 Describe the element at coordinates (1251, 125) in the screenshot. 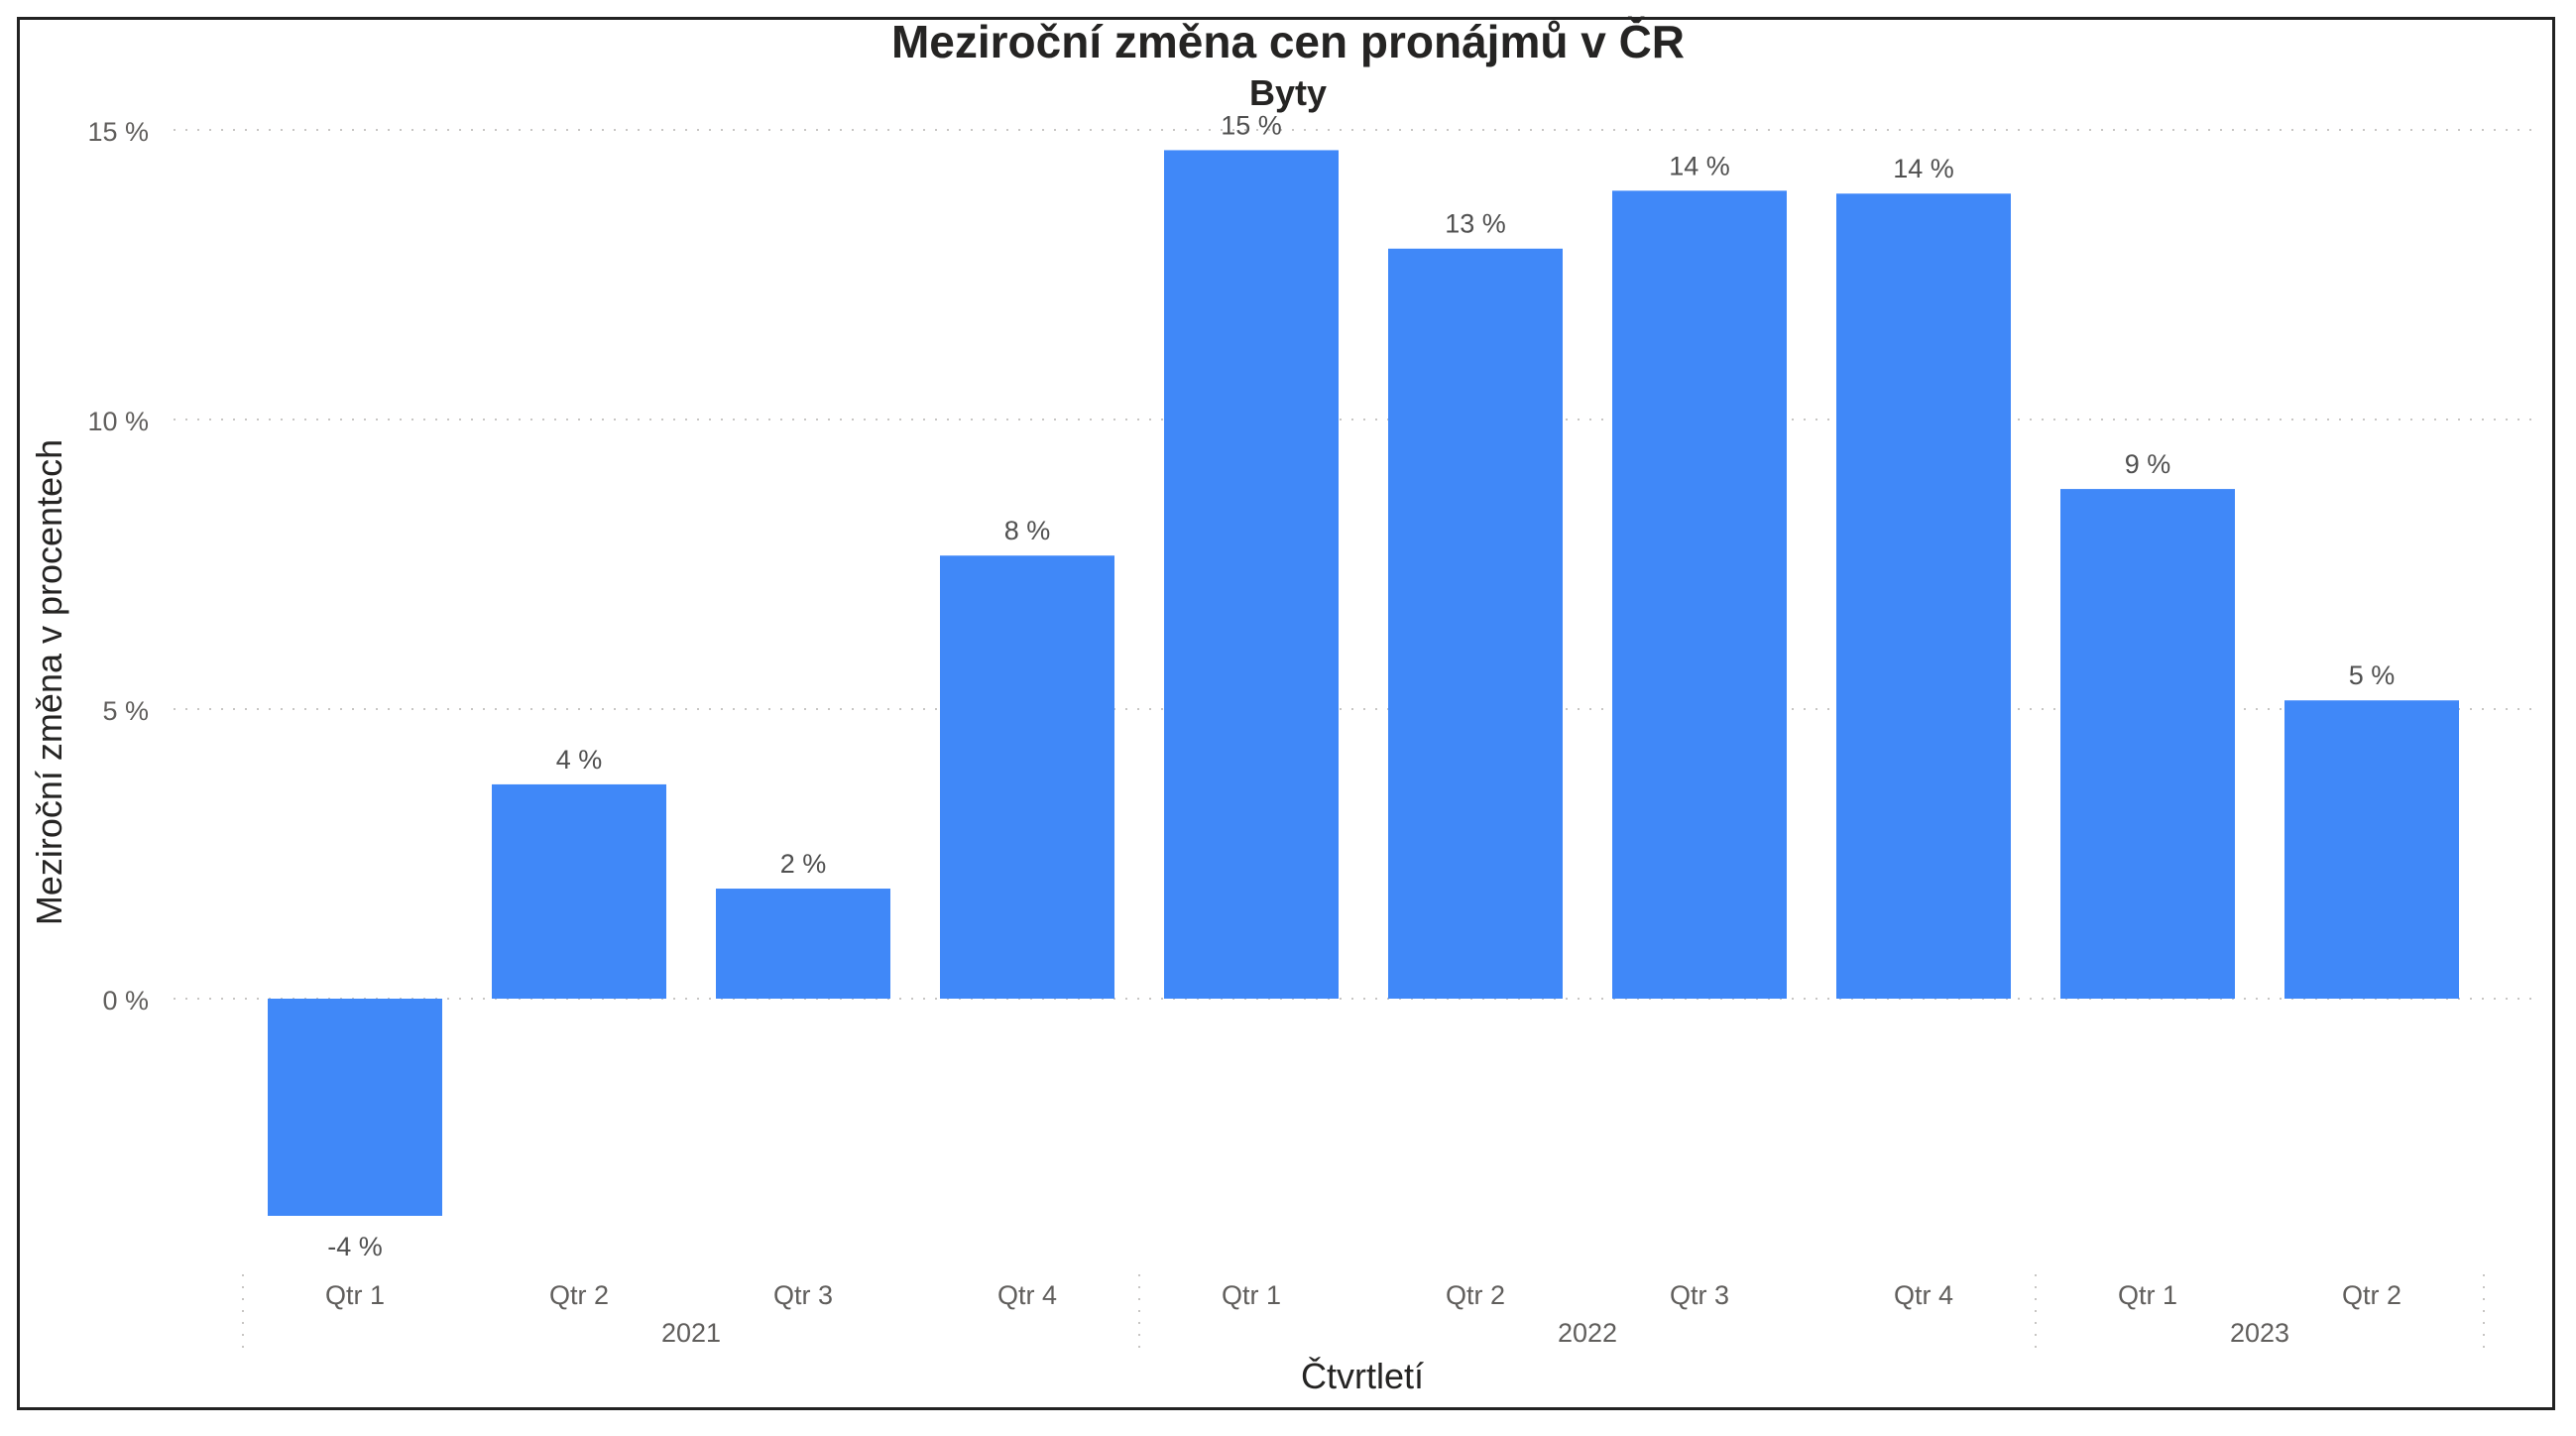

I see `data-label: 15 %` at that location.